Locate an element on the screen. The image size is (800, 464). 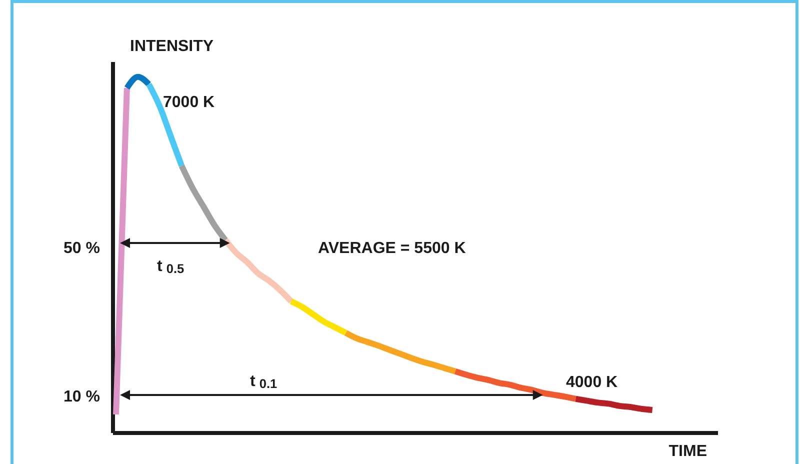
y-tick-label: 10 % is located at coordinates (82, 397).